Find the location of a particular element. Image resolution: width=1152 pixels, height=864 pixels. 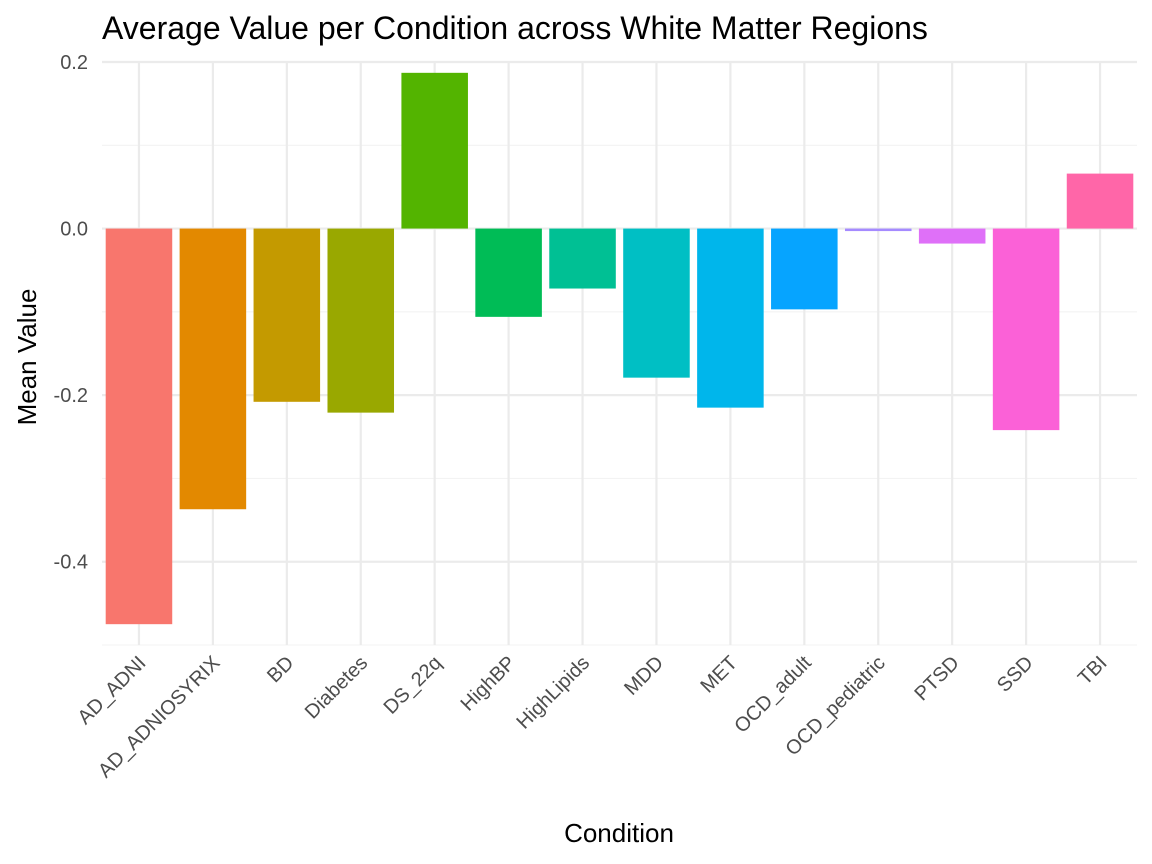

bar-bd is located at coordinates (287, 315).